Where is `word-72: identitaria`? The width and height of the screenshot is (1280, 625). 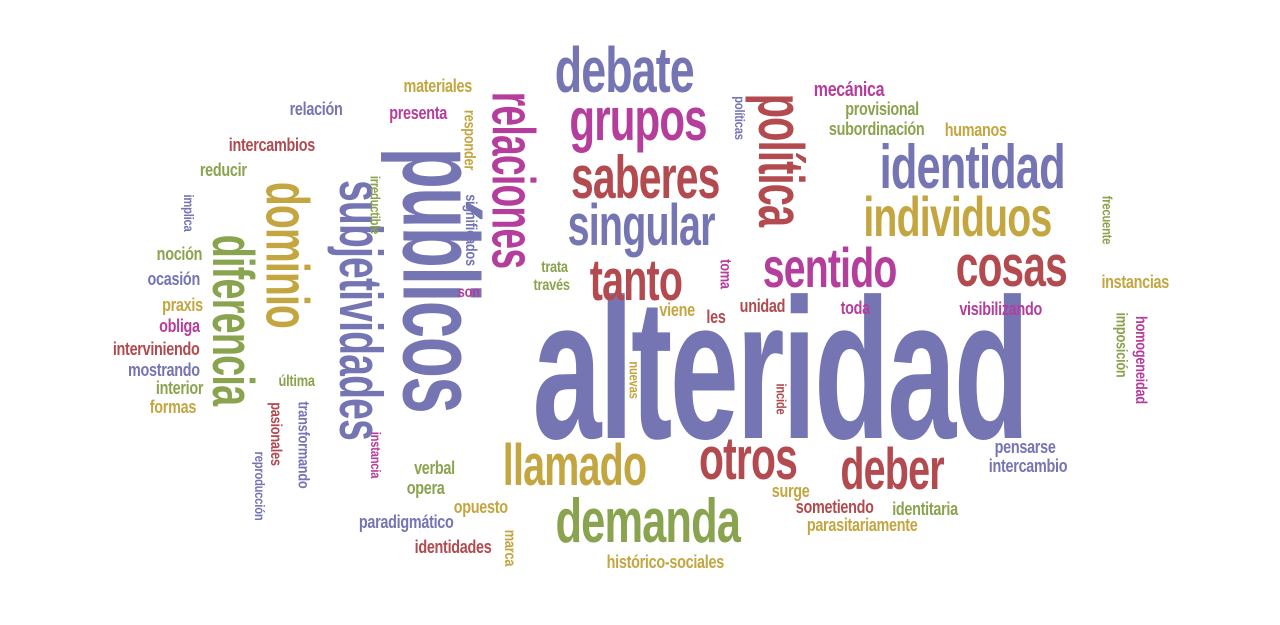 word-72: identitaria is located at coordinates (925, 509).